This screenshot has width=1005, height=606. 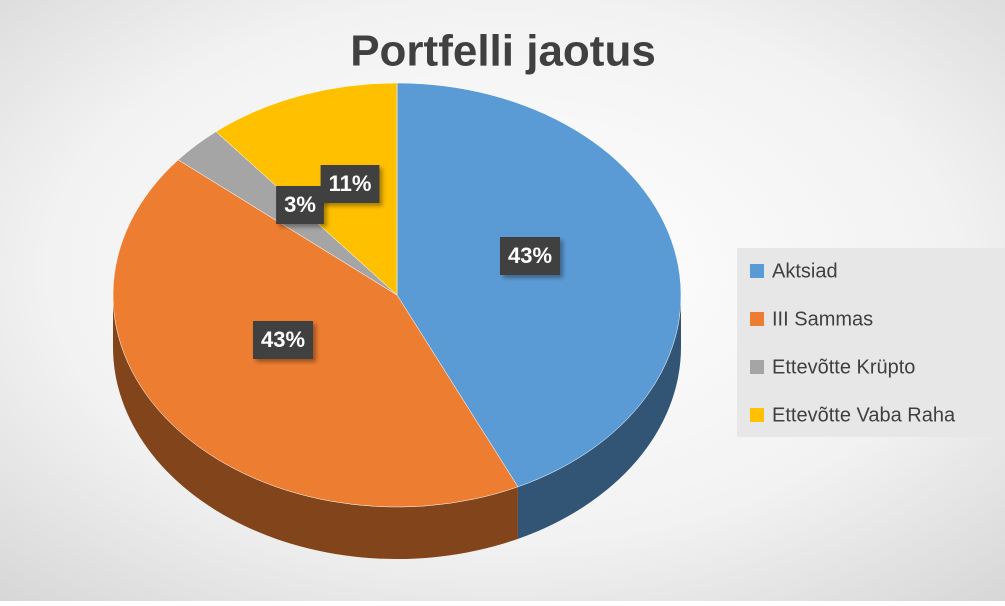 I want to click on legend-label: Aktsiad, so click(x=805, y=271).